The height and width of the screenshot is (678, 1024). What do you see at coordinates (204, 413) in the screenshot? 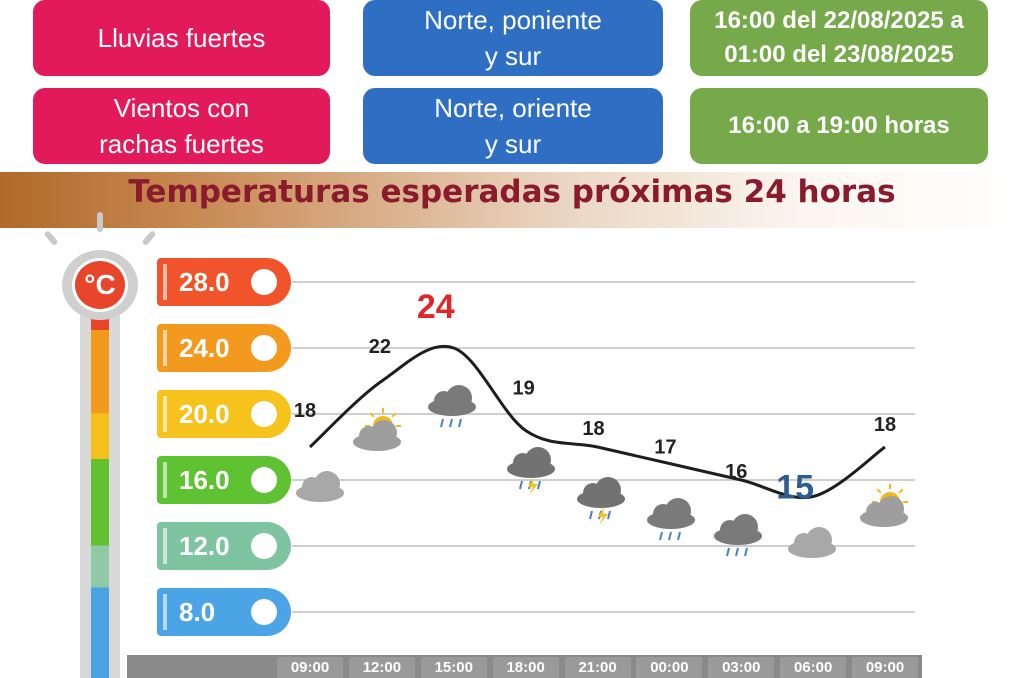
I see `y-tick-text: 20.0` at bounding box center [204, 413].